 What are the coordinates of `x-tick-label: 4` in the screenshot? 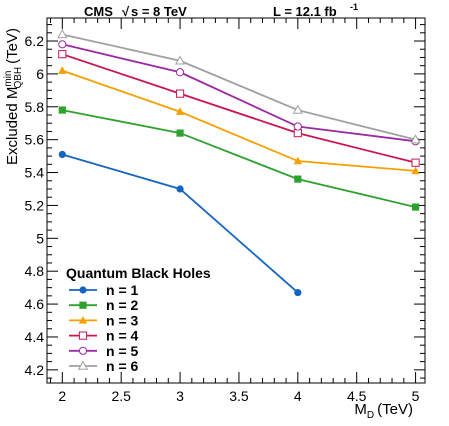 It's located at (298, 396).